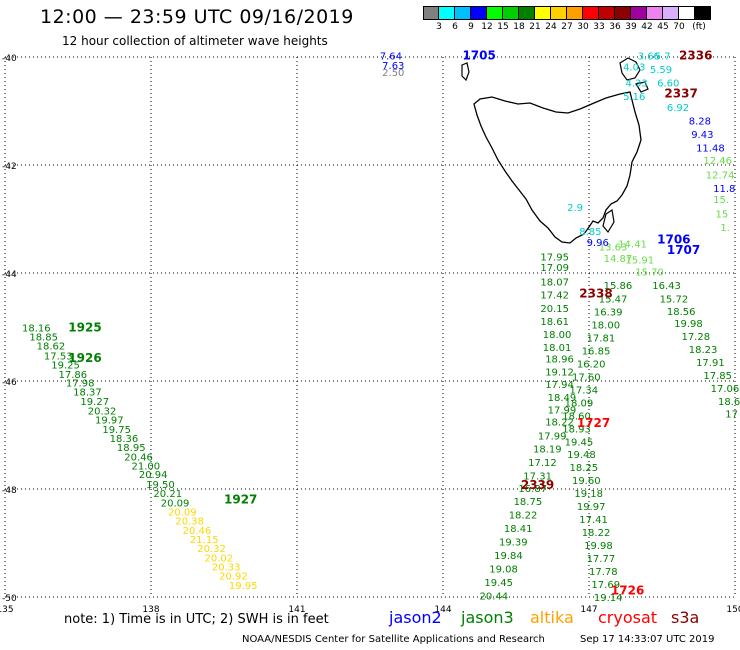  I want to click on scale-label: 6, so click(455, 27).